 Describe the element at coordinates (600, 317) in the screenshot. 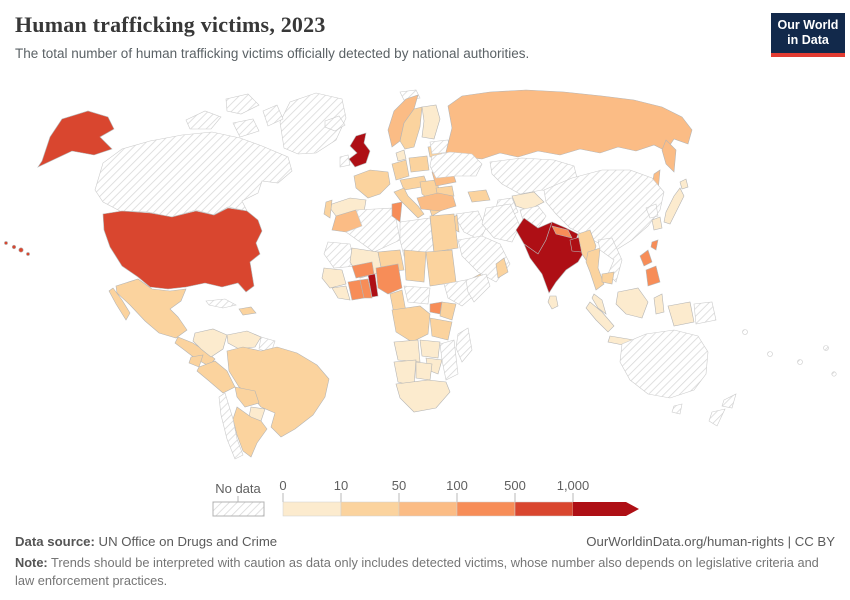

I see `country-indonesia-sumatra` at that location.